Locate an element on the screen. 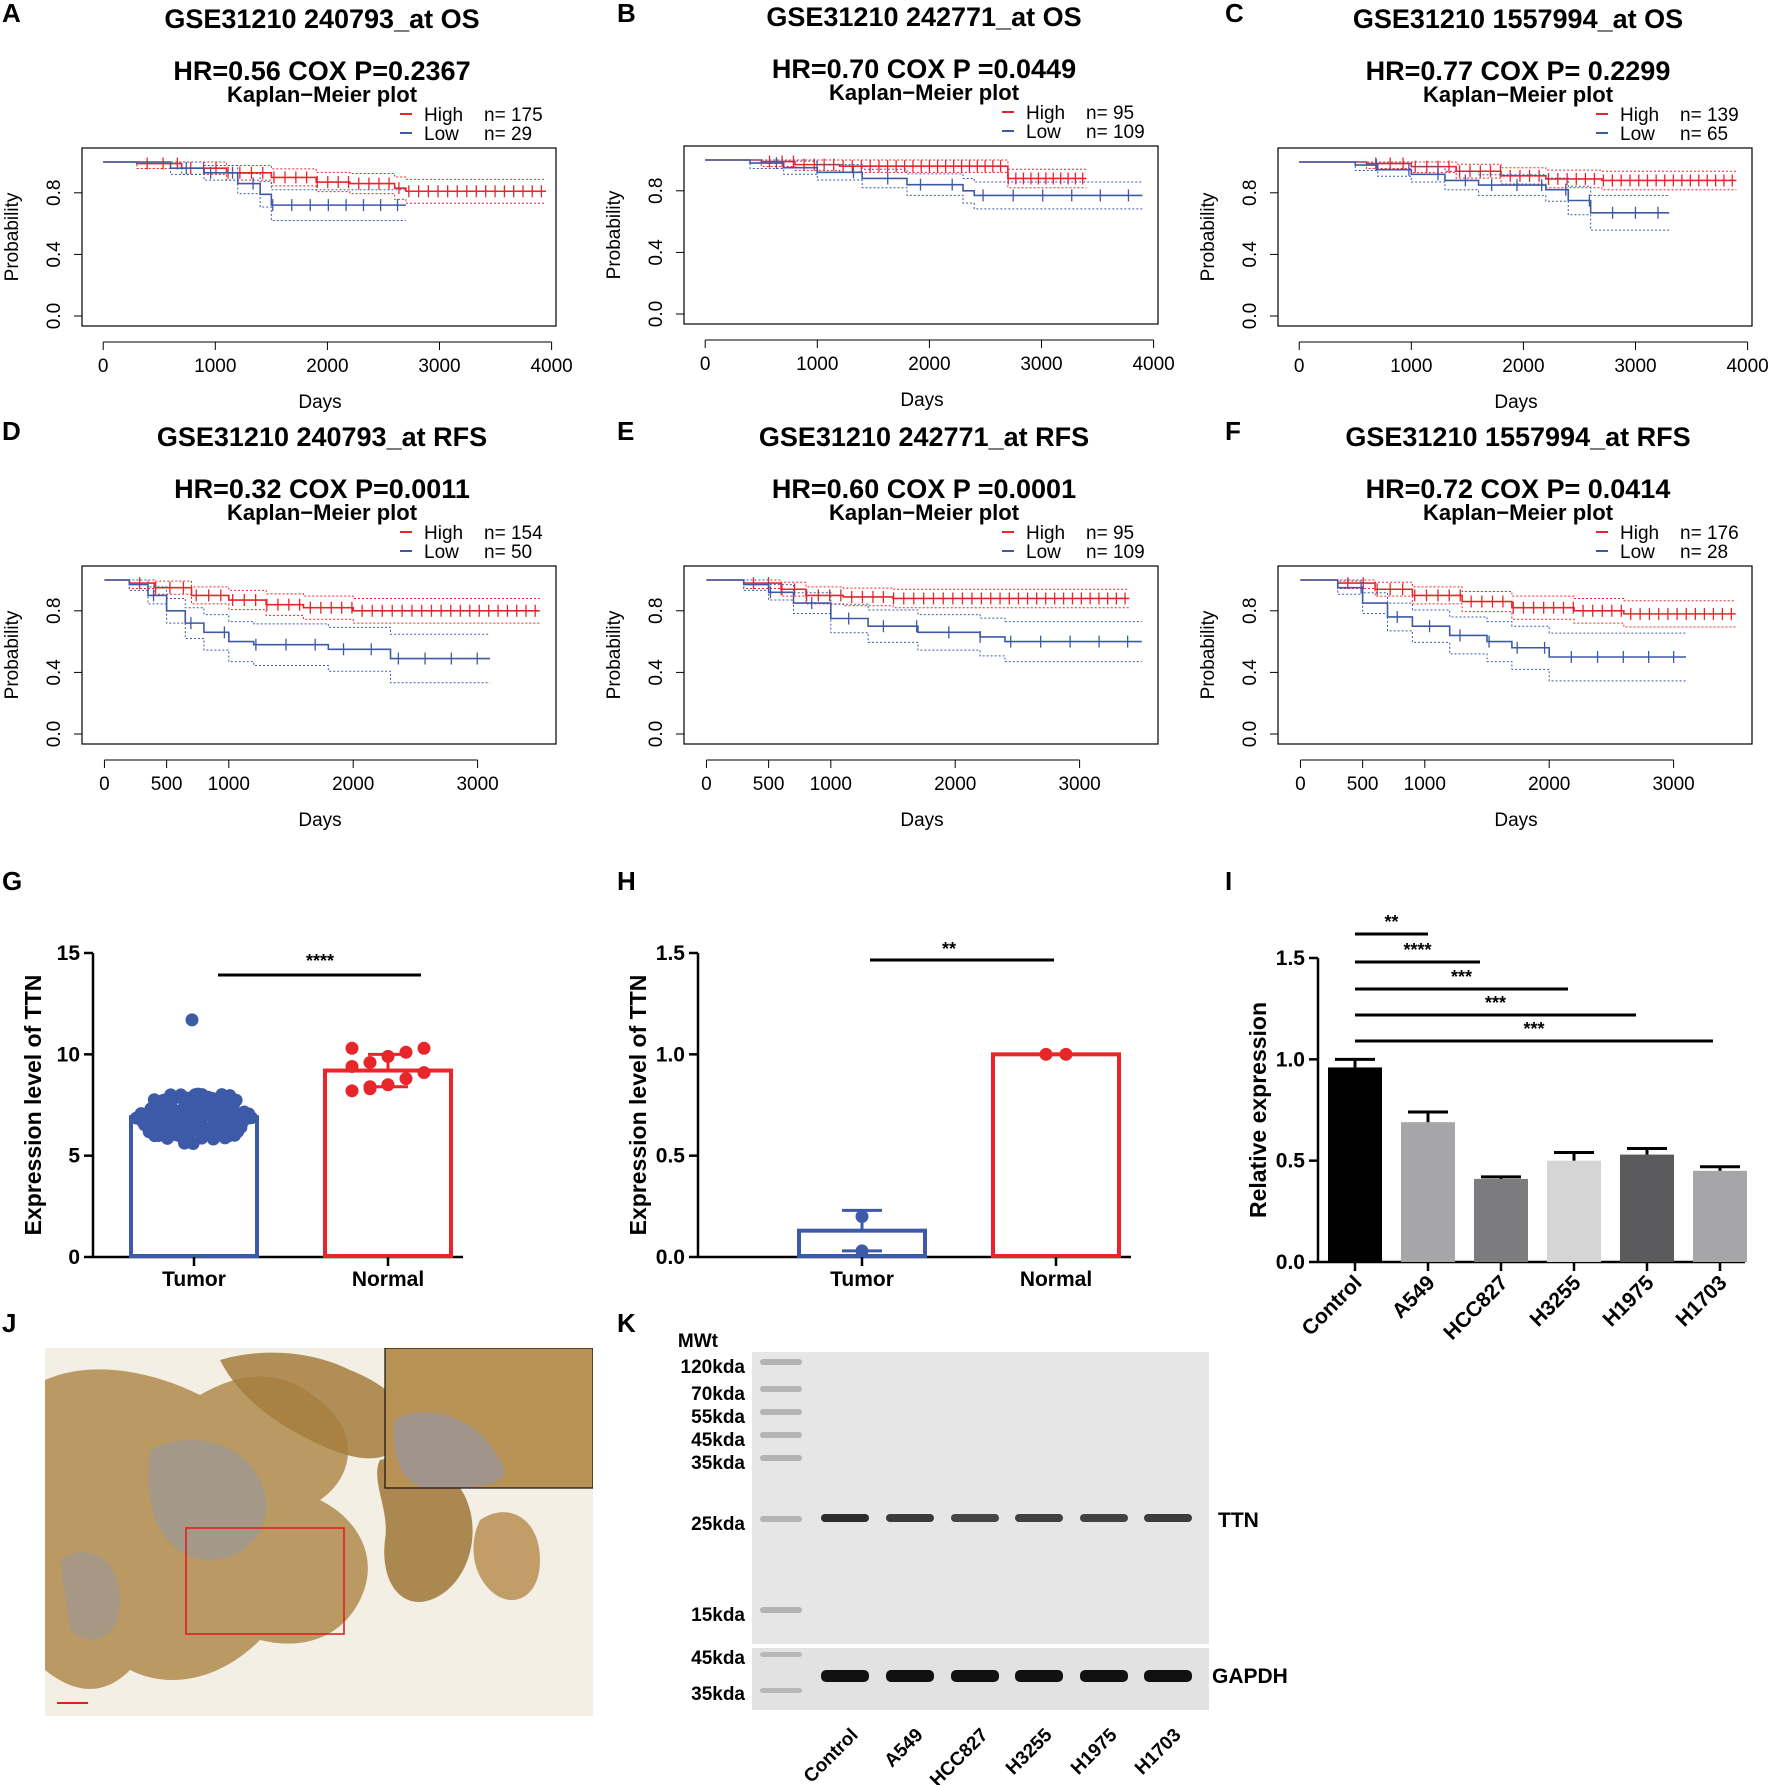 This screenshot has width=1772, height=1785. y-tick-label: 0 is located at coordinates (74, 1257).